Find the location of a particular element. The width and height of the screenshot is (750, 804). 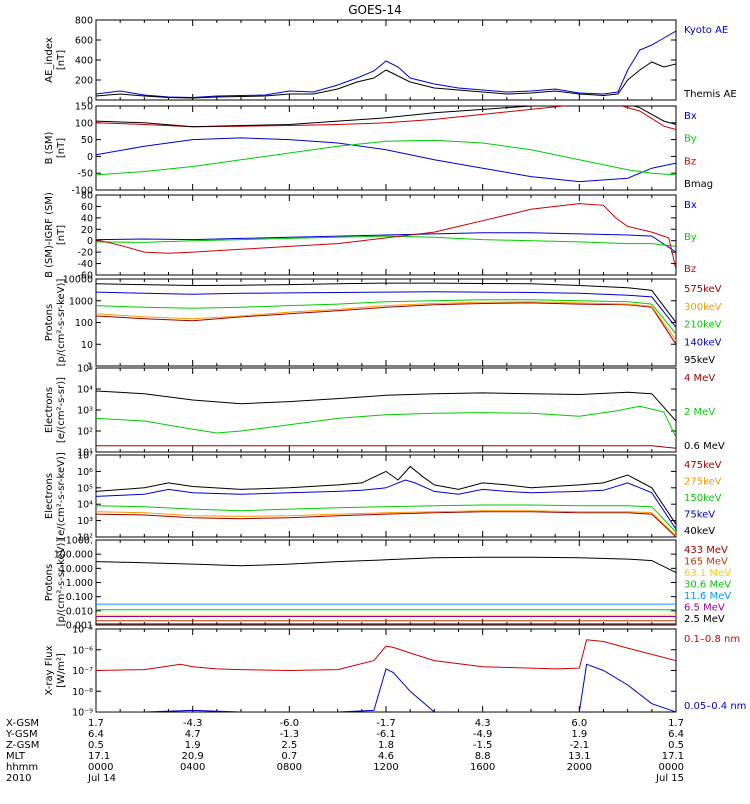

orbit-cell: 2.5 is located at coordinates (289, 745).